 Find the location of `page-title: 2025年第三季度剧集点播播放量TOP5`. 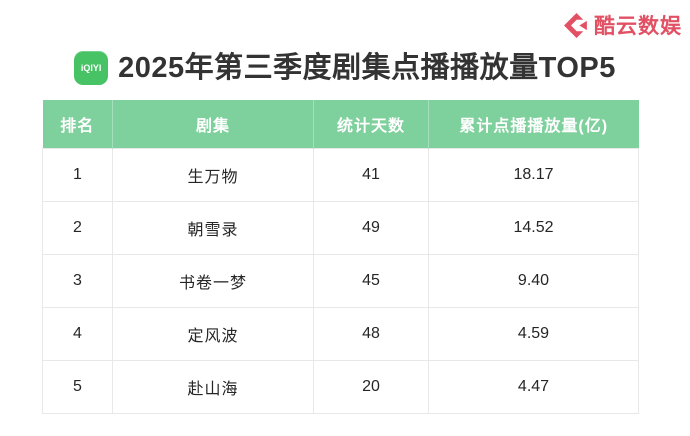

page-title: 2025年第三季度剧集点播播放量TOP5 is located at coordinates (367, 68).